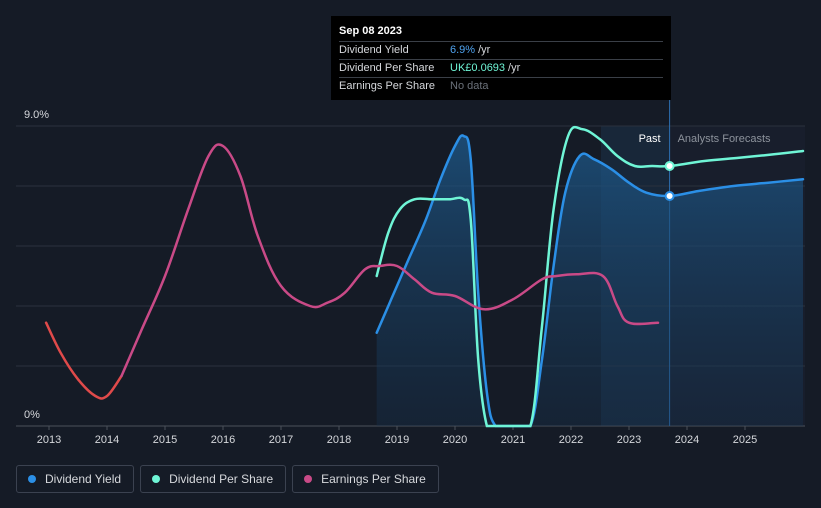 Image resolution: width=821 pixels, height=508 pixels. What do you see at coordinates (387, 68) in the screenshot?
I see `tooltip-label: Dividend Per Share` at bounding box center [387, 68].